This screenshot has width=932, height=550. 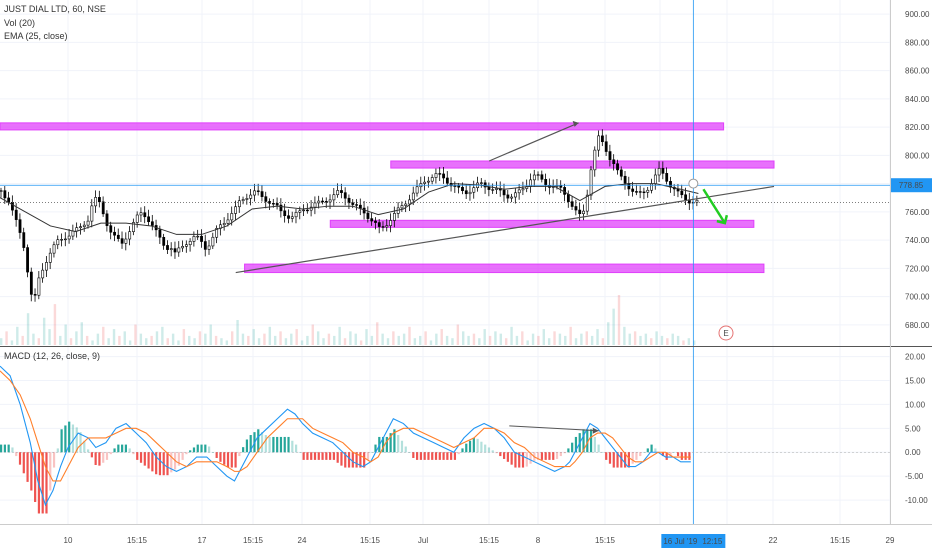 I want to click on macd-tick-label: 10.00, so click(x=915, y=404).